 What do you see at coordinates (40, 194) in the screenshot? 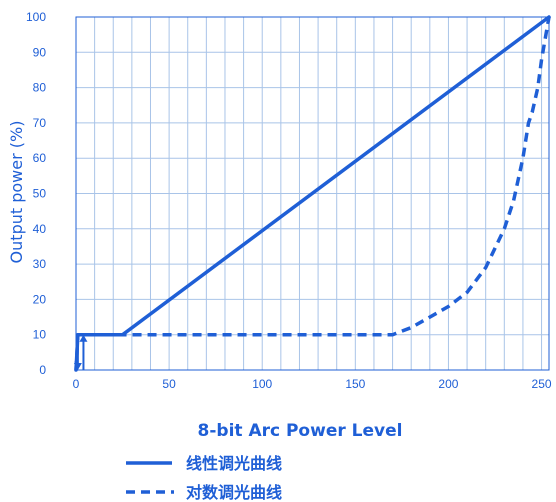
I see `y-tick-label: 50` at bounding box center [40, 194].